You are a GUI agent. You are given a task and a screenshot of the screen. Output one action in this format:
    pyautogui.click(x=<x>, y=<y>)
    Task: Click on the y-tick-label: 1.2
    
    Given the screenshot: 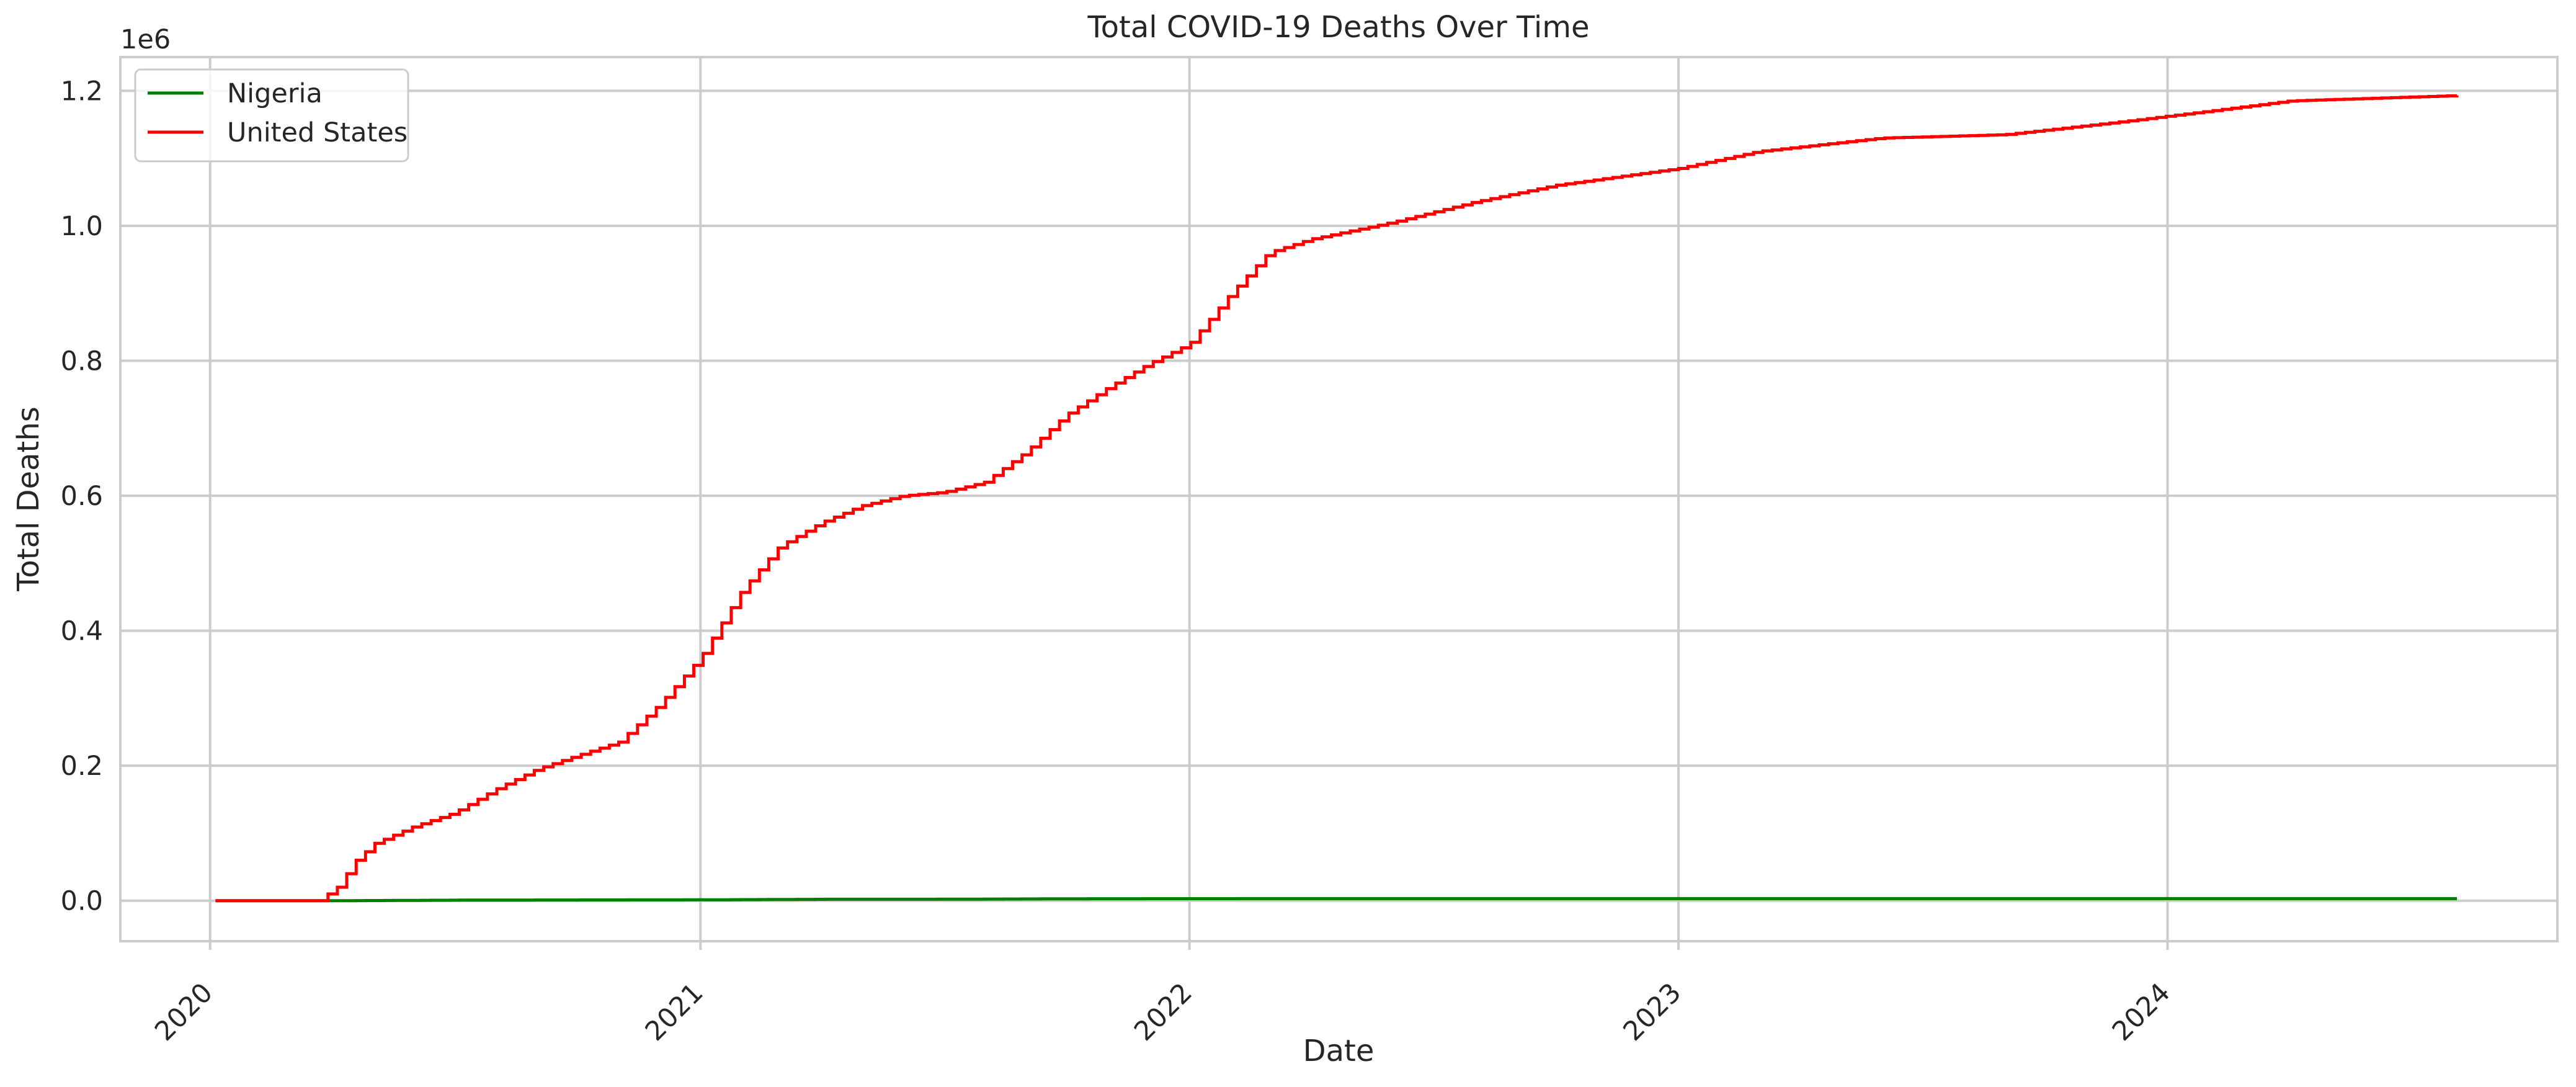 What is the action you would take?
    pyautogui.click(x=82, y=91)
    